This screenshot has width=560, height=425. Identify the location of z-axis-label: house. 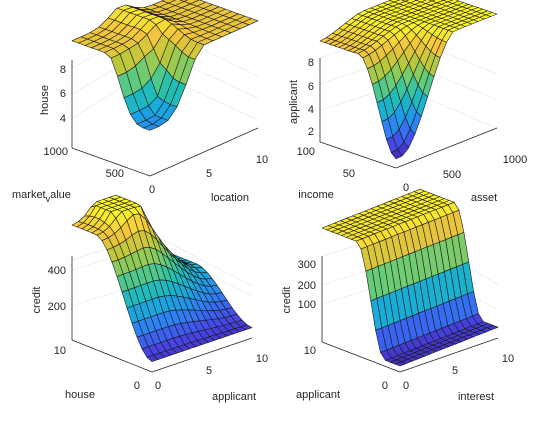
(45, 100).